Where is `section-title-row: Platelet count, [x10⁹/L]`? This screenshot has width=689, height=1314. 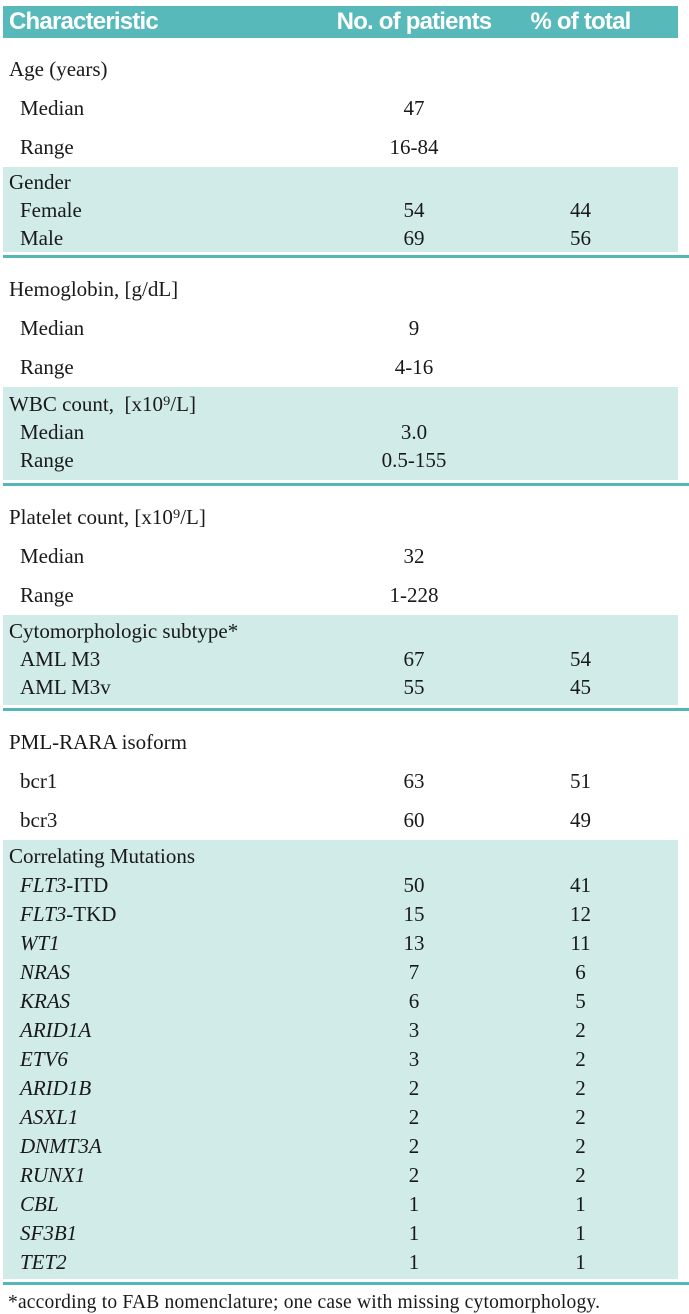
section-title-row: Platelet count, [x10⁹/L] is located at coordinates (340, 517).